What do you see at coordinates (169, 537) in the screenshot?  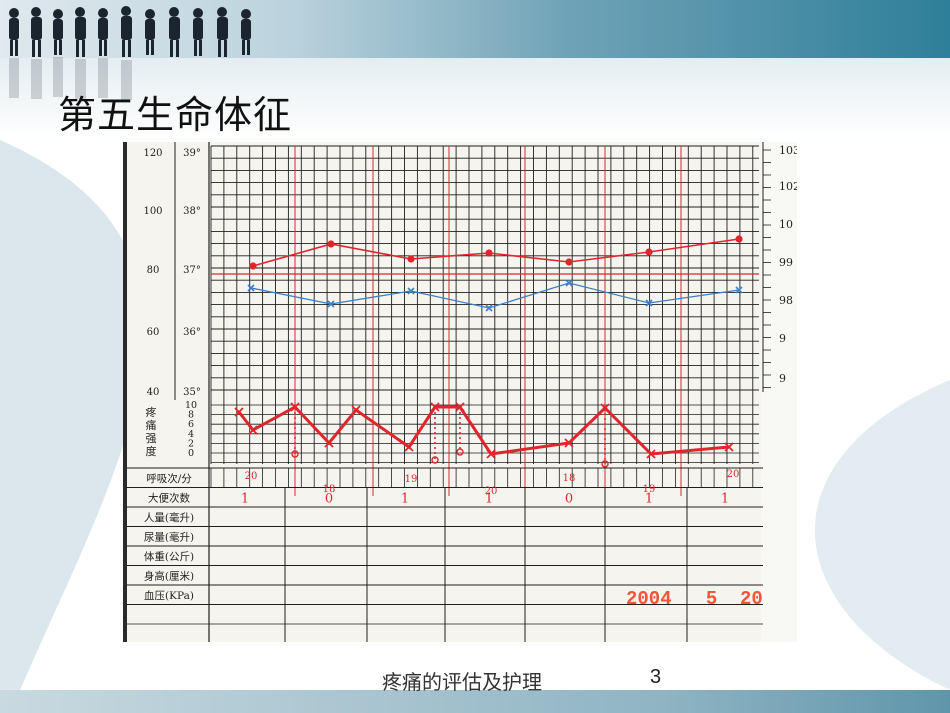 I see `table-row-label: 尿量(毫升)` at bounding box center [169, 537].